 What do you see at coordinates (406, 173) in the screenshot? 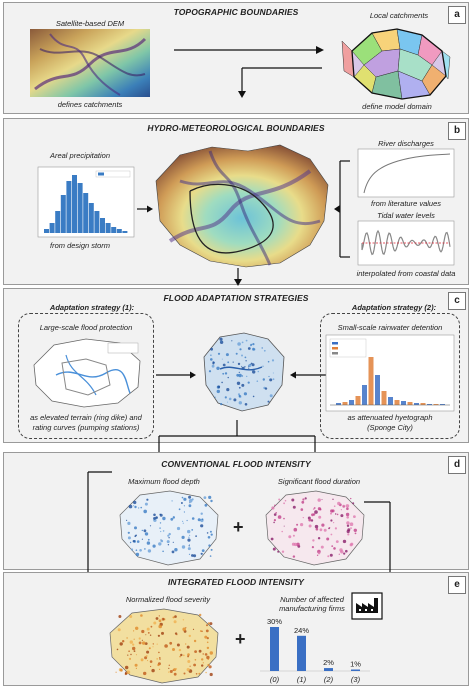
I see `river-discharge-chart` at bounding box center [406, 173].